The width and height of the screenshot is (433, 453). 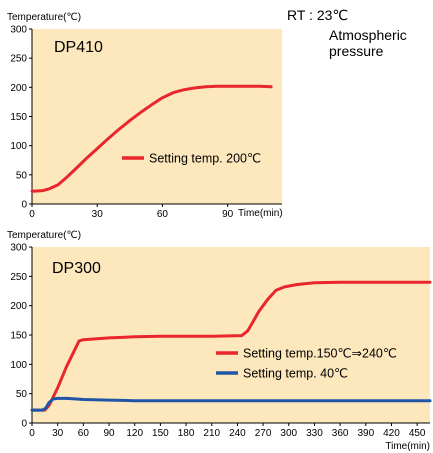 What do you see at coordinates (237, 433) in the screenshot?
I see `x-tick-label: 240` at bounding box center [237, 433].